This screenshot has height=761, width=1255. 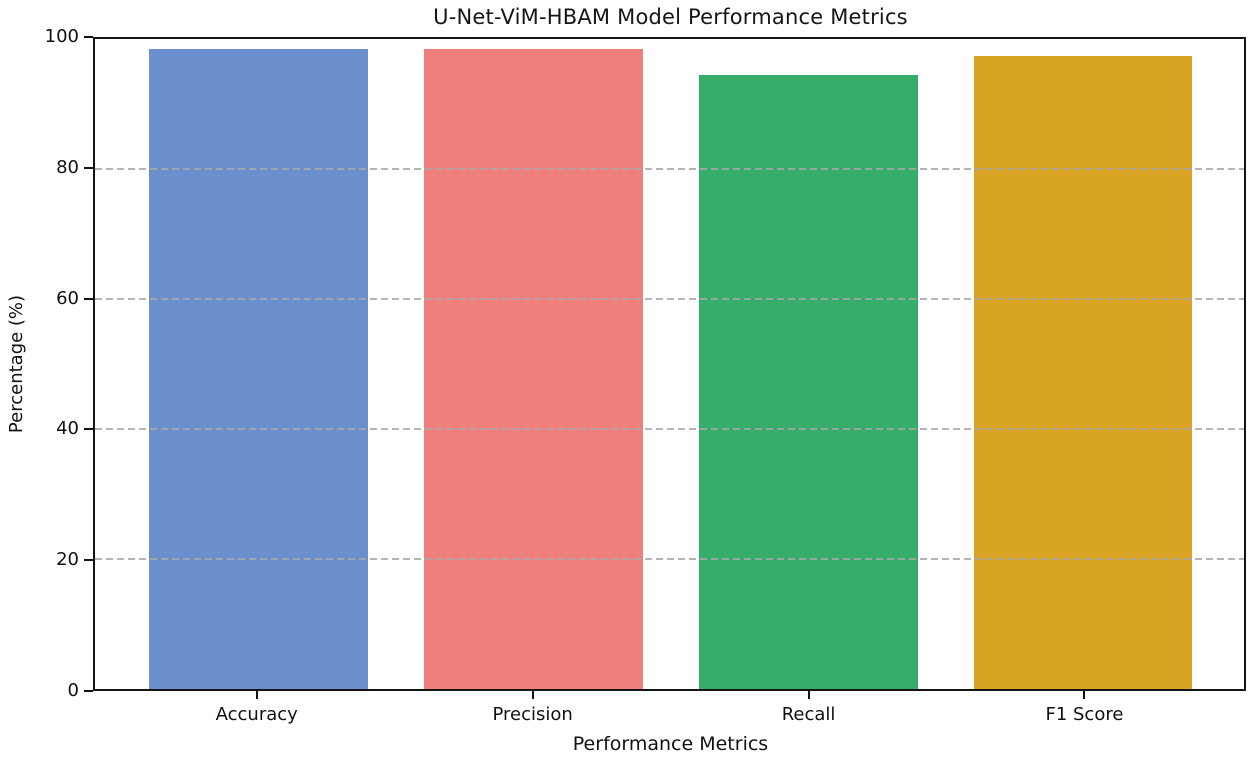 I want to click on x-tick-label: F1 Score, so click(x=1084, y=714).